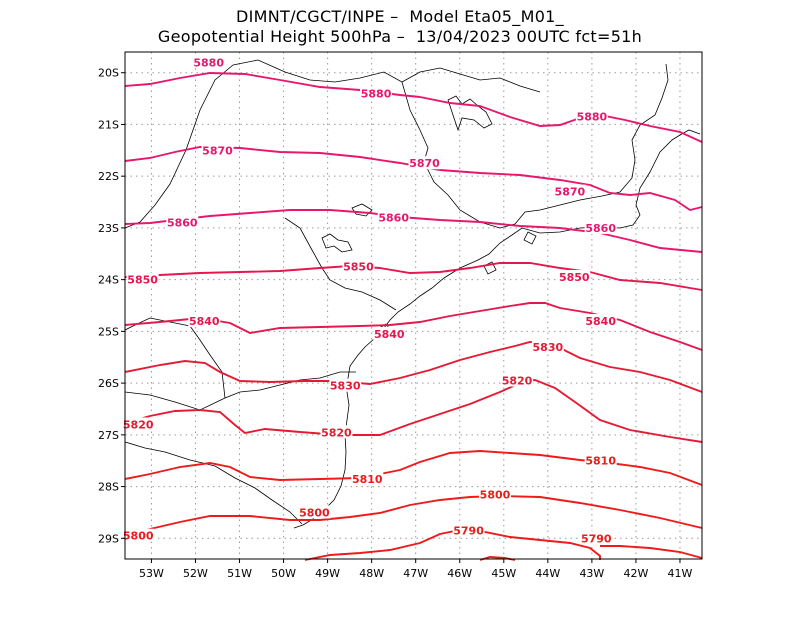 The width and height of the screenshot is (800, 618). I want to click on contour-5790-east, so click(651, 552).